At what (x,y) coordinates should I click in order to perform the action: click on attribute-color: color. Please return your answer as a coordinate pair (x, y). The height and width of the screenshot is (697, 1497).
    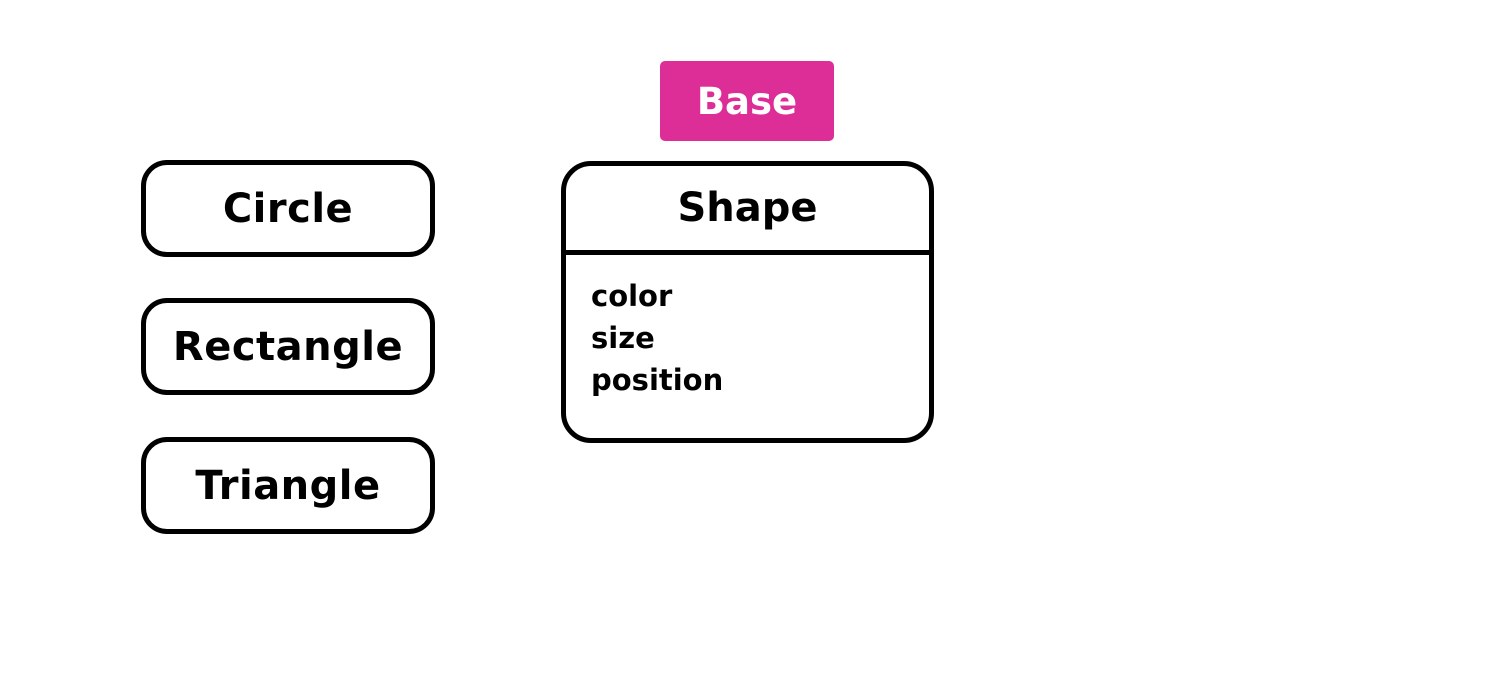
    Looking at the image, I should click on (632, 296).